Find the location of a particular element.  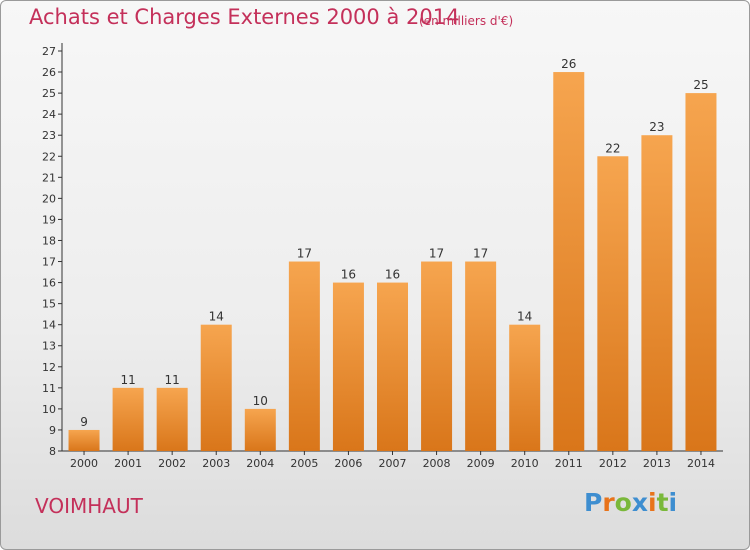

bar-value-label: 26 is located at coordinates (568, 64).